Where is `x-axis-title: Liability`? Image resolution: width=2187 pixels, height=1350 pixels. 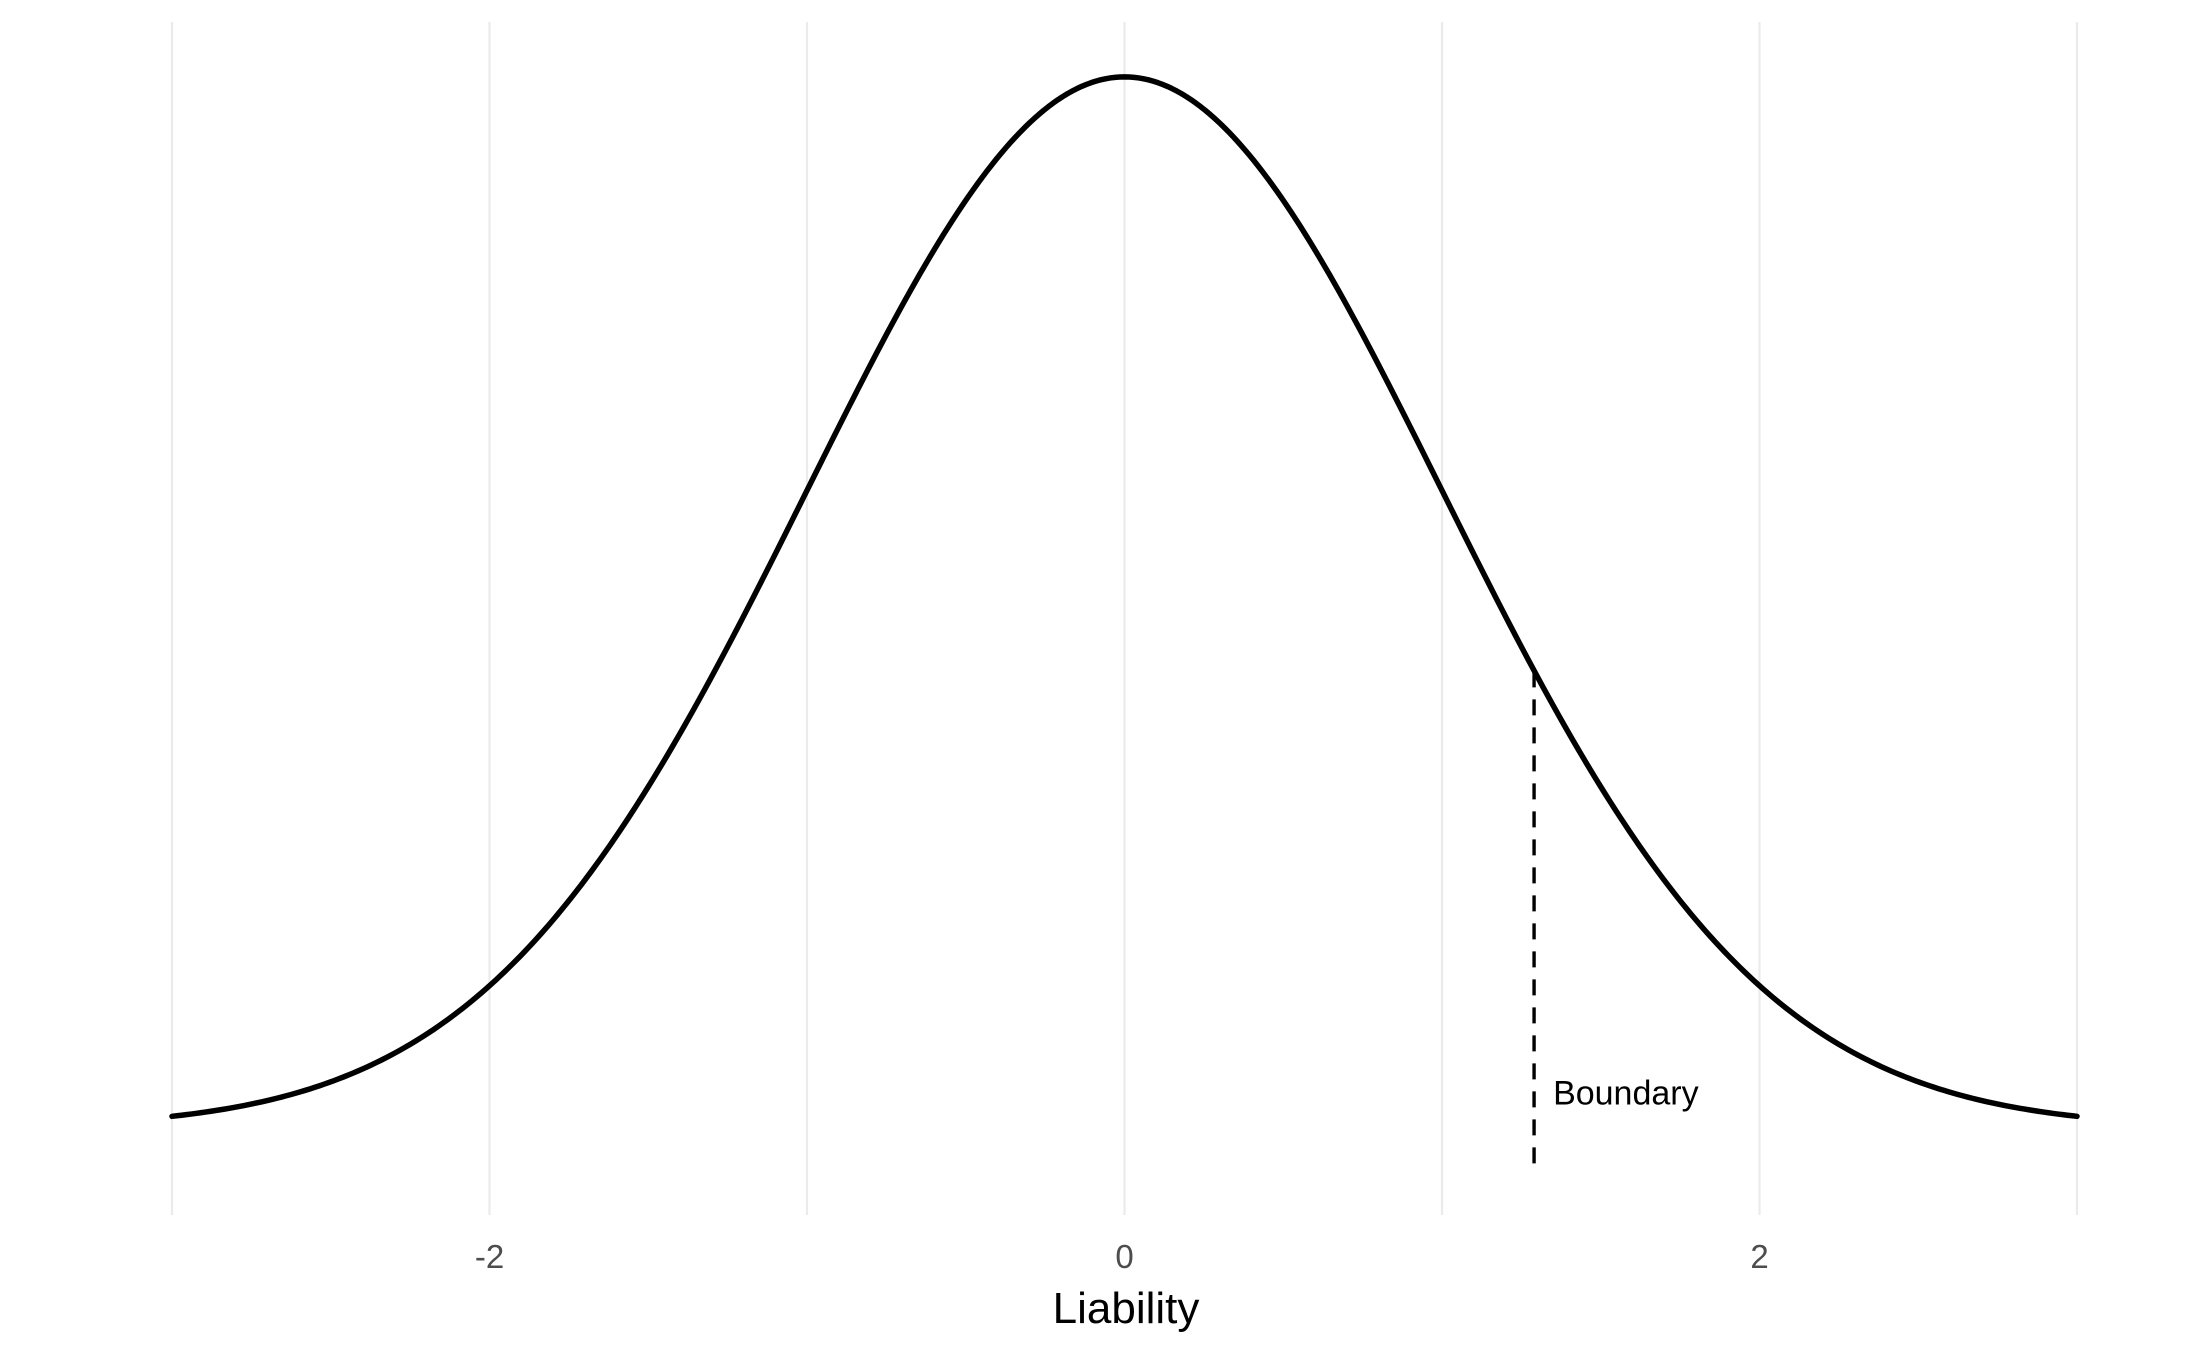
x-axis-title: Liability is located at coordinates (1126, 1308).